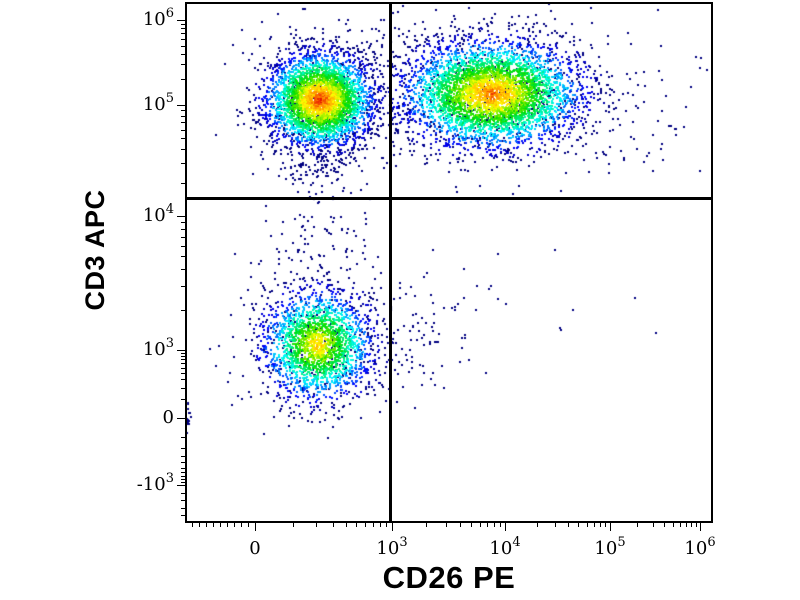 The width and height of the screenshot is (800, 600). I want to click on y-tick-label: 0, so click(168, 417).